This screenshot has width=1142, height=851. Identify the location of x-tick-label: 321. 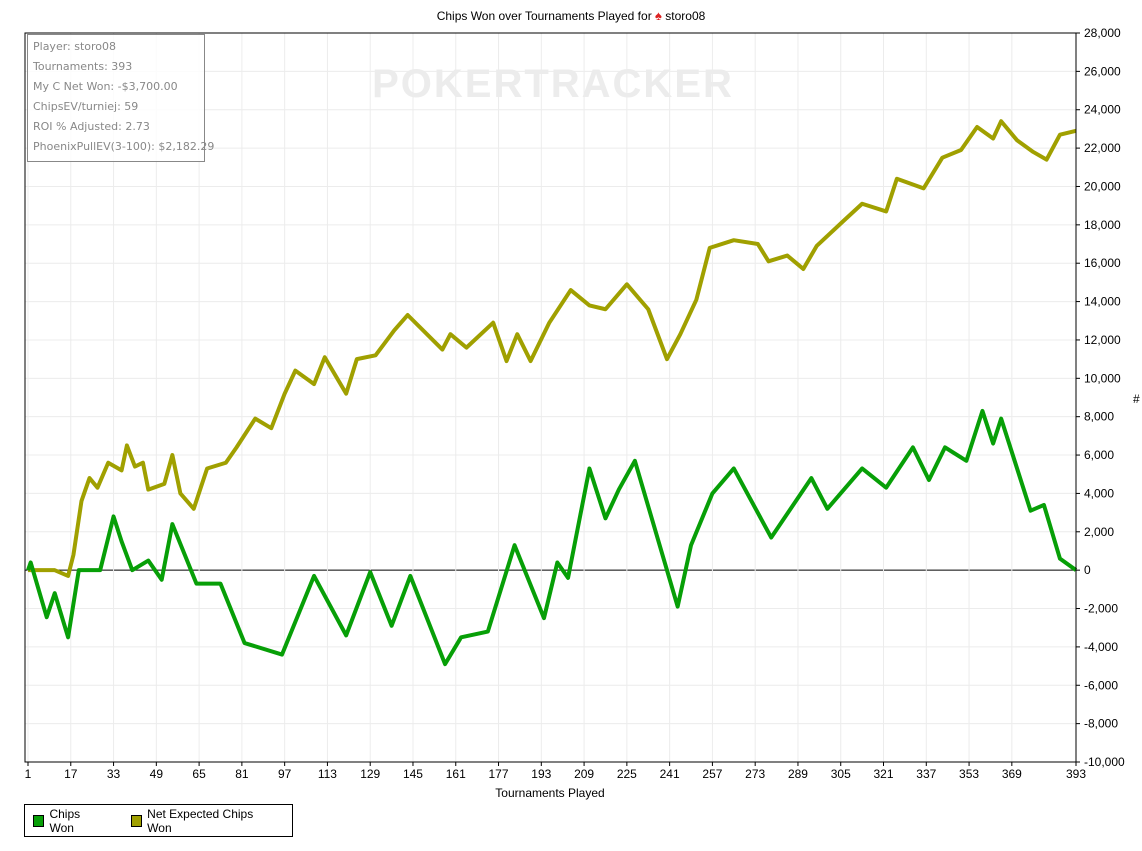
(883, 774).